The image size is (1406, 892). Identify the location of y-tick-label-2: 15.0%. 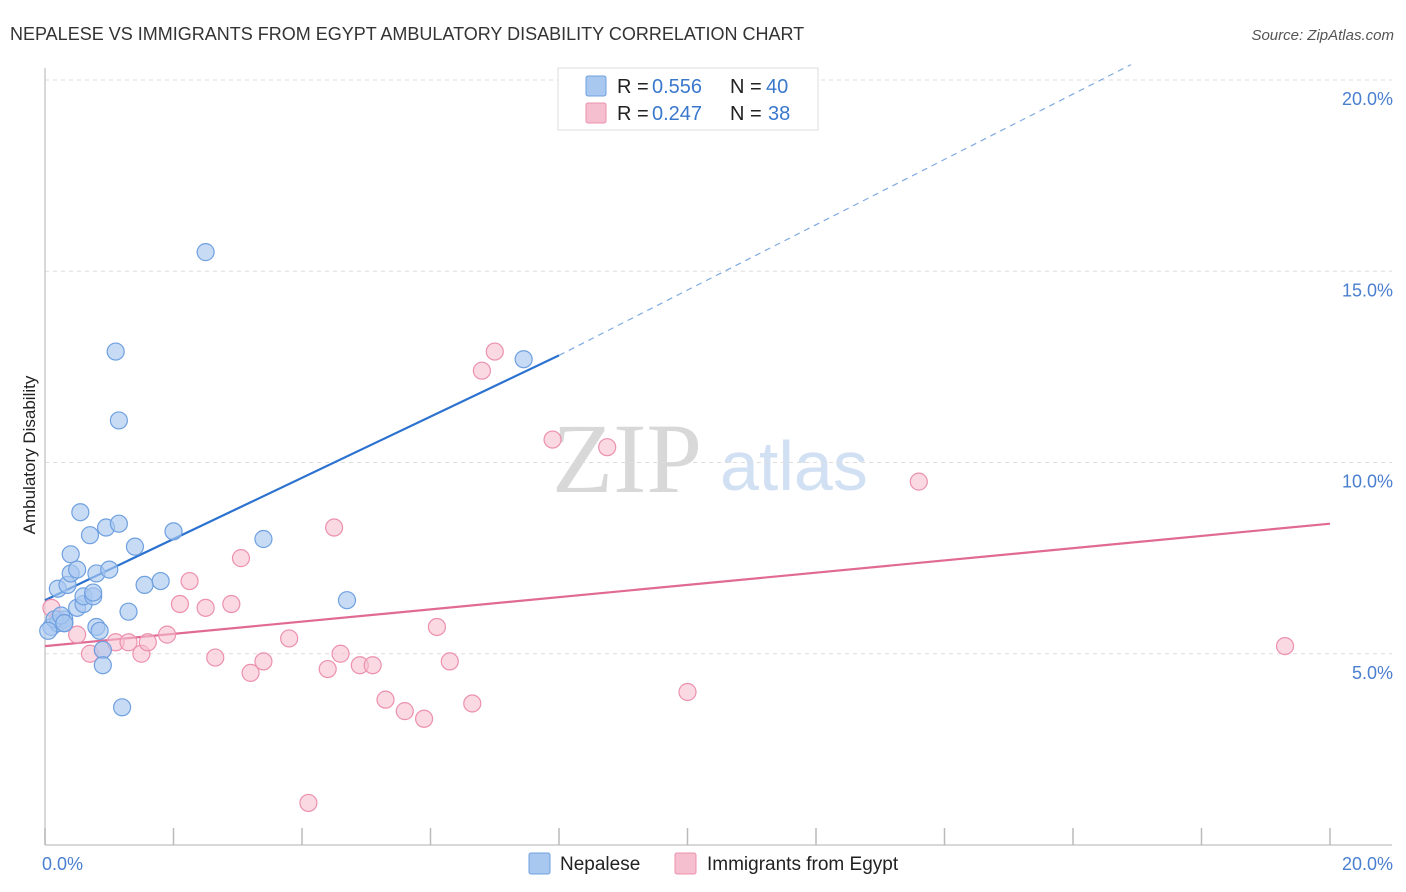
(1367, 290).